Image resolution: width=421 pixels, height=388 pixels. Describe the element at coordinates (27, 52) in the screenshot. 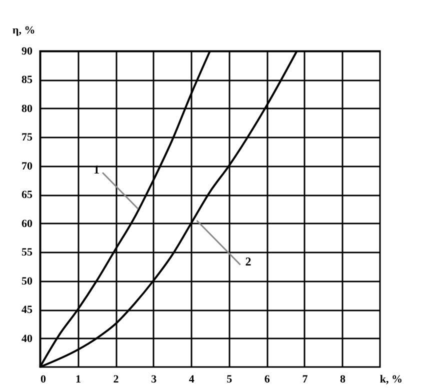

I see `y-tick-label: 90` at that location.